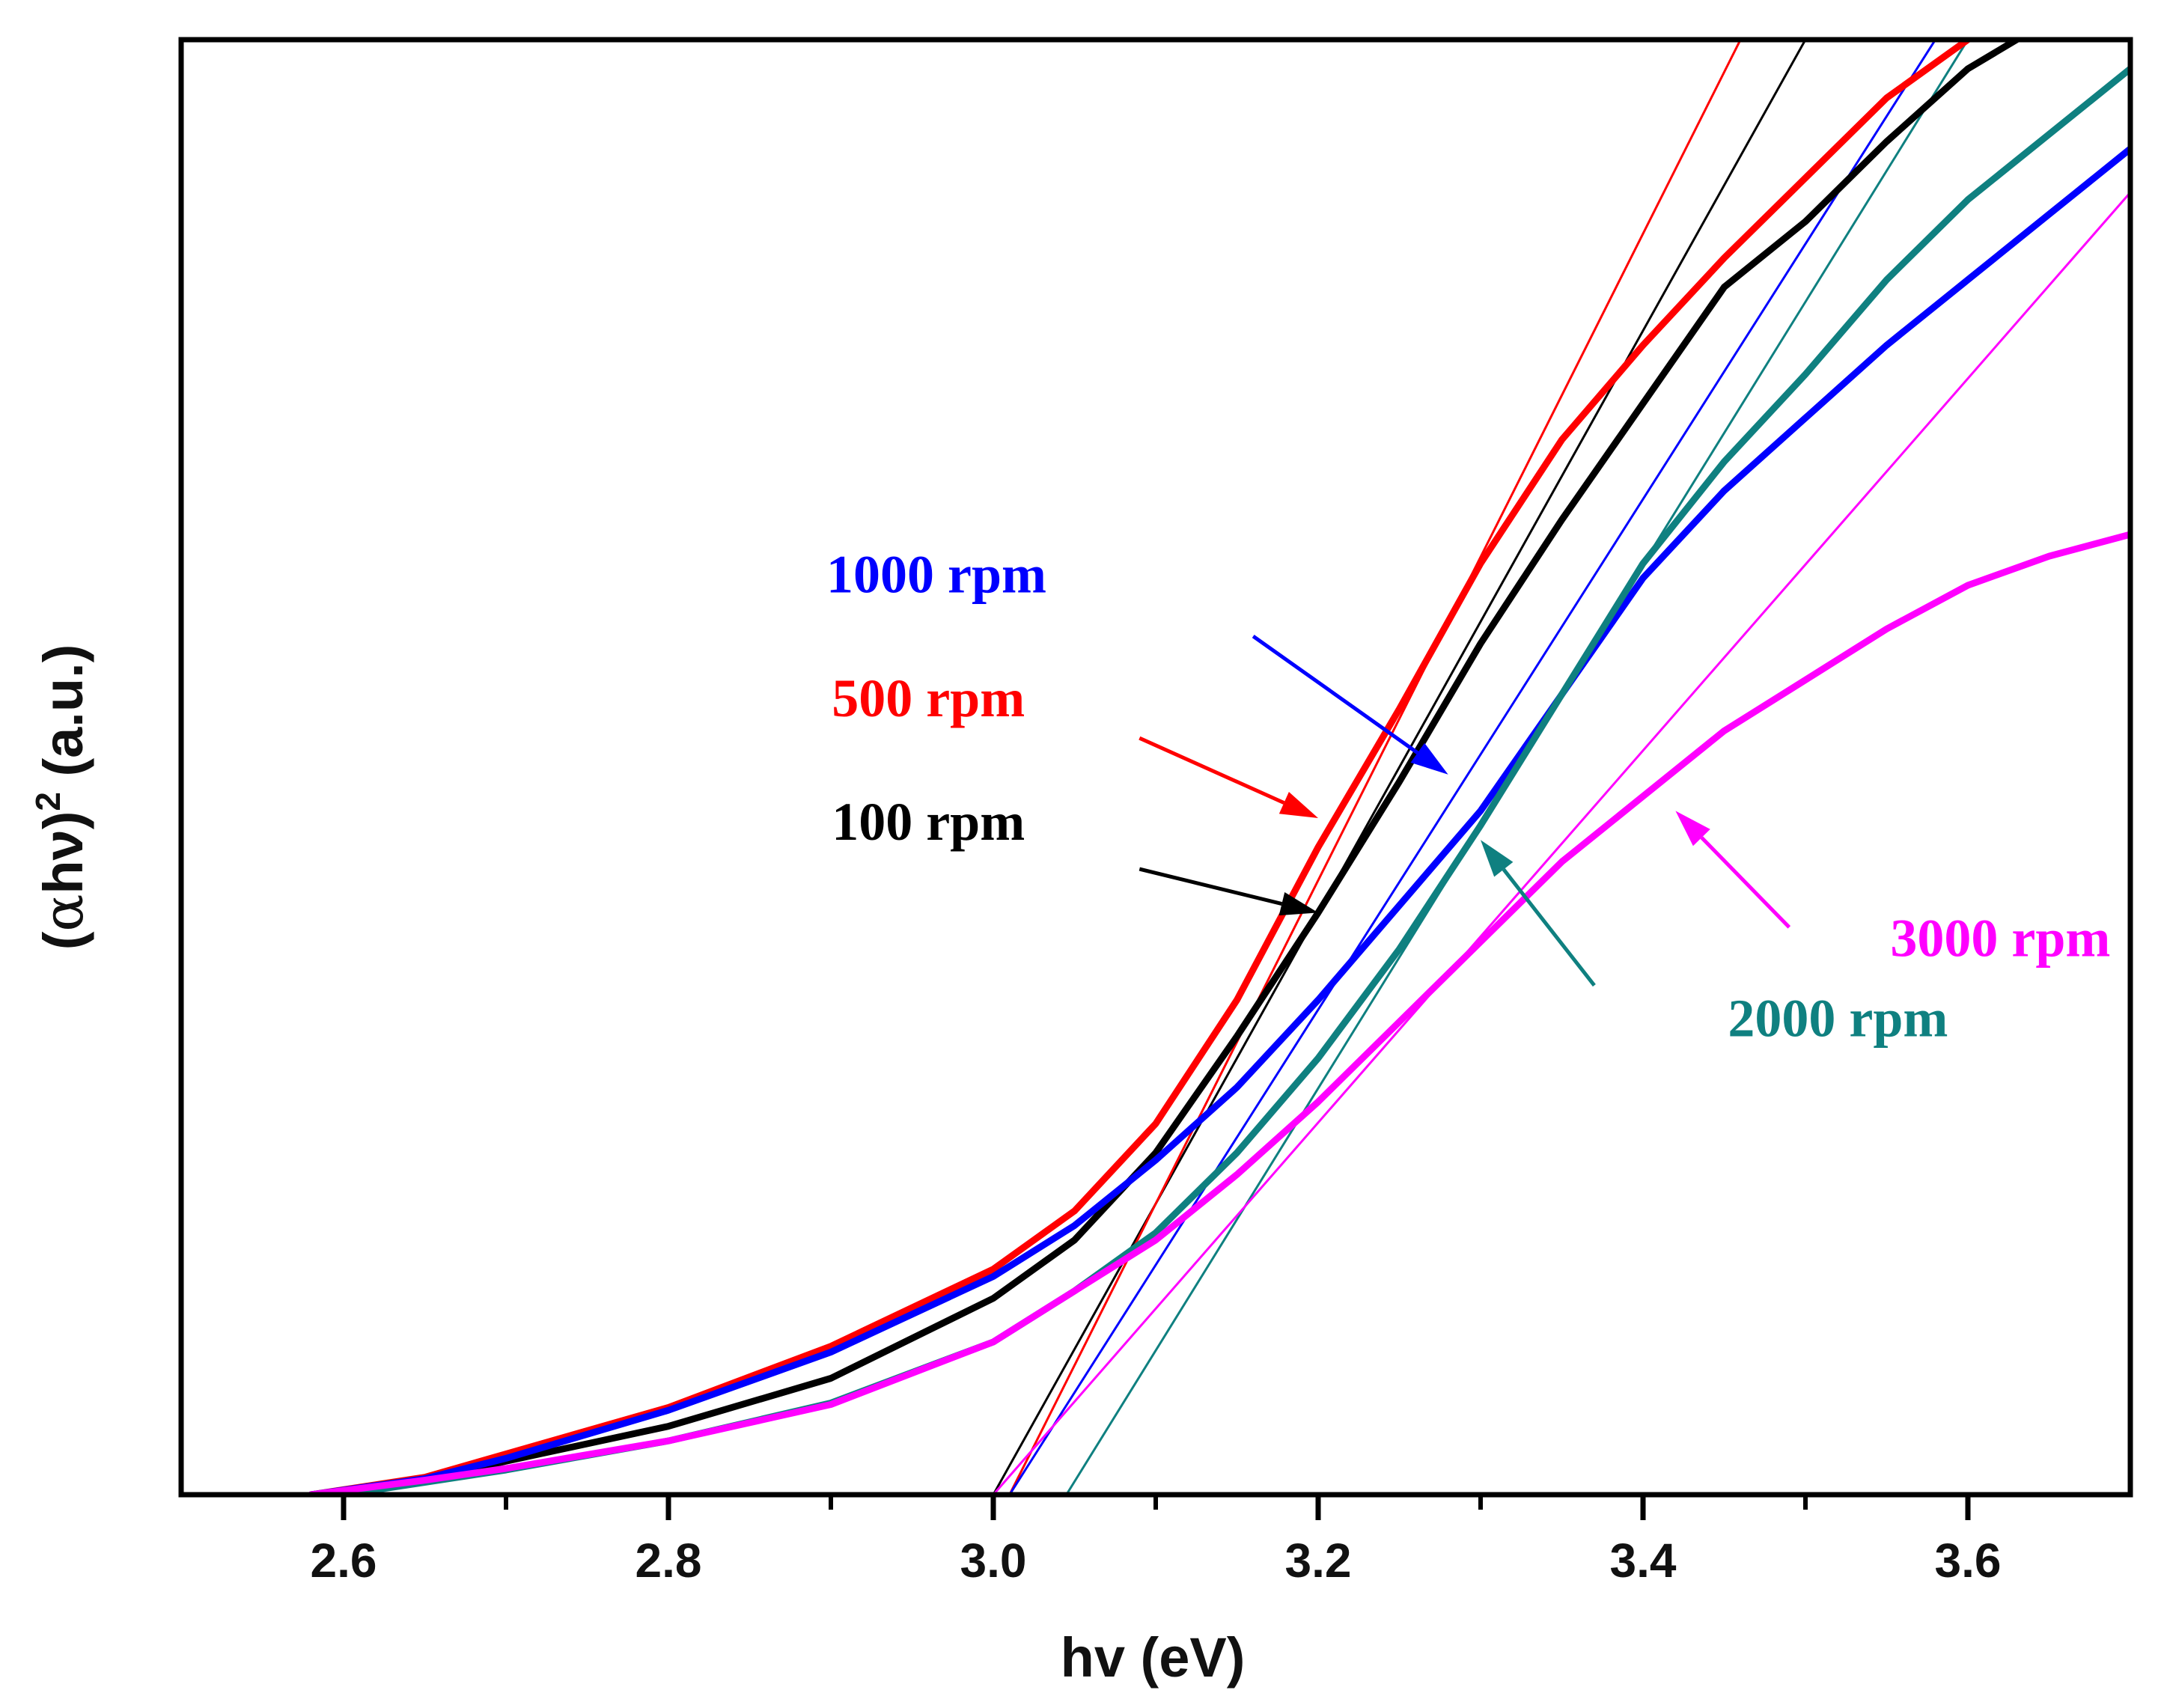 Image resolution: width=2164 pixels, height=1708 pixels. Describe the element at coordinates (1969, 1561) in the screenshot. I see `x-tick-label: 3.6` at that location.